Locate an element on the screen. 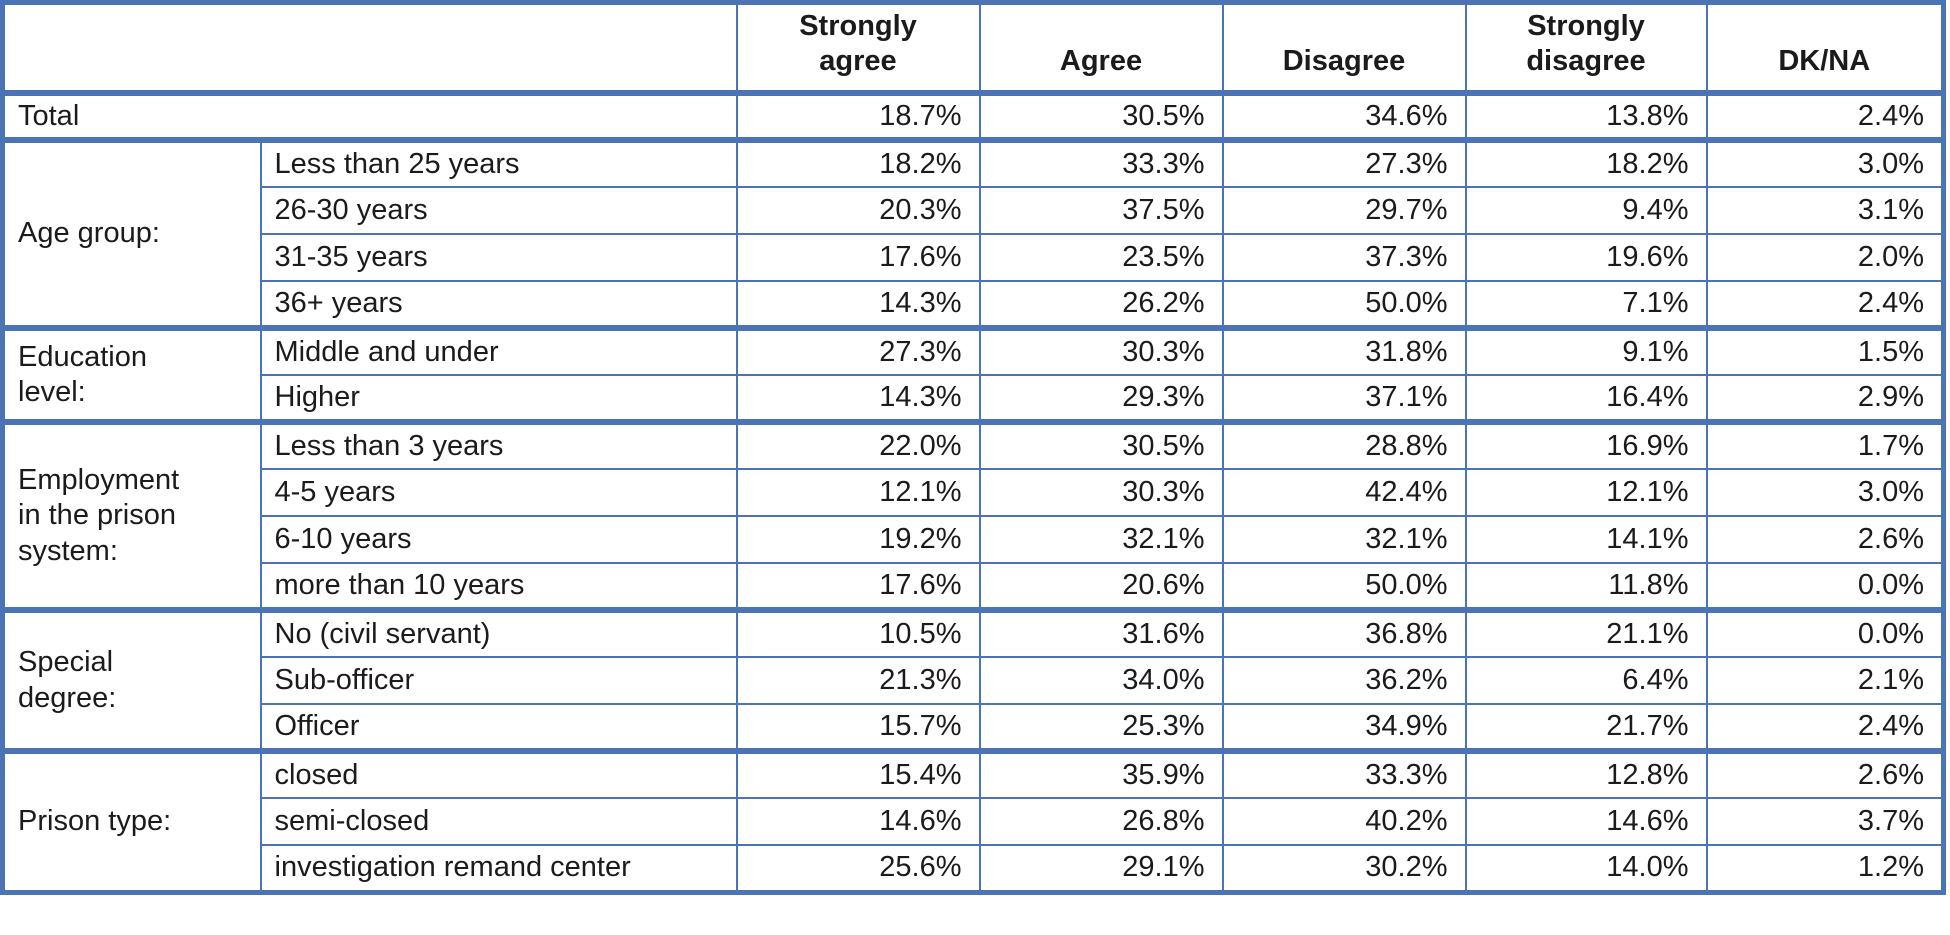 This screenshot has height=935, width=1950. value-cell: 31.6% is located at coordinates (1101, 633).